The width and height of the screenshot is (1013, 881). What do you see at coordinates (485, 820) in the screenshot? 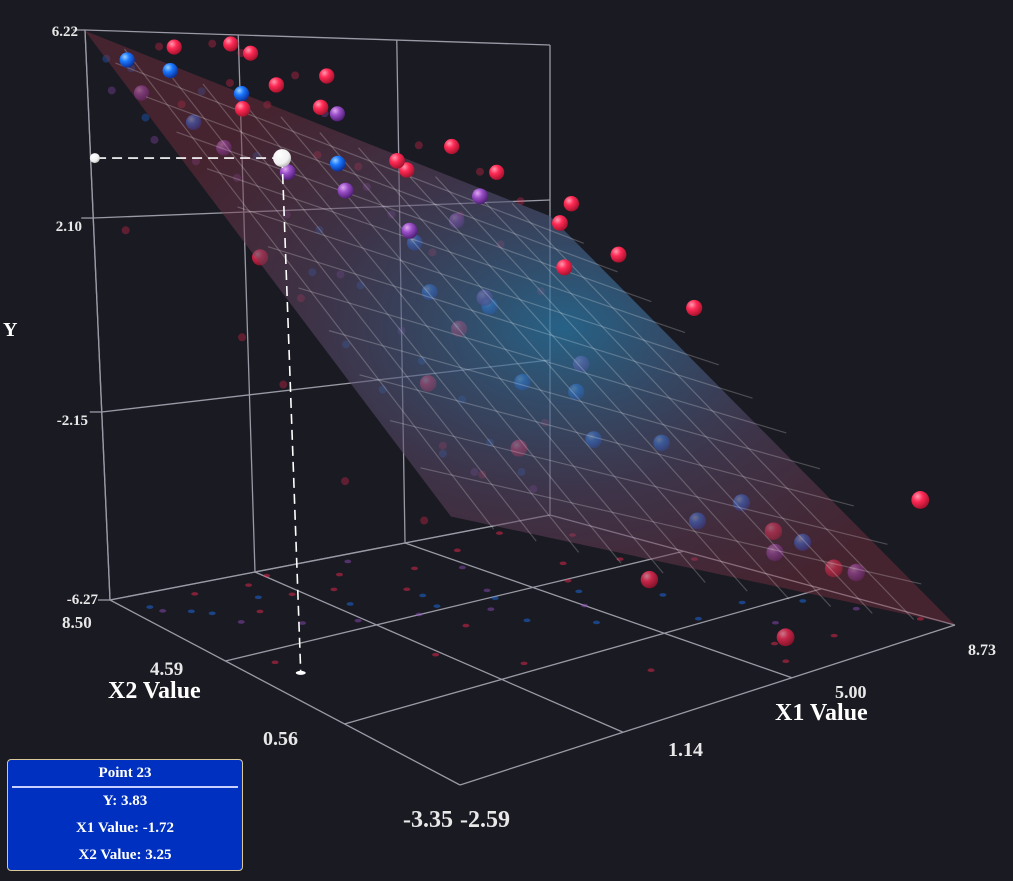
I see `x1-tick-label: -2.59` at bounding box center [485, 820].